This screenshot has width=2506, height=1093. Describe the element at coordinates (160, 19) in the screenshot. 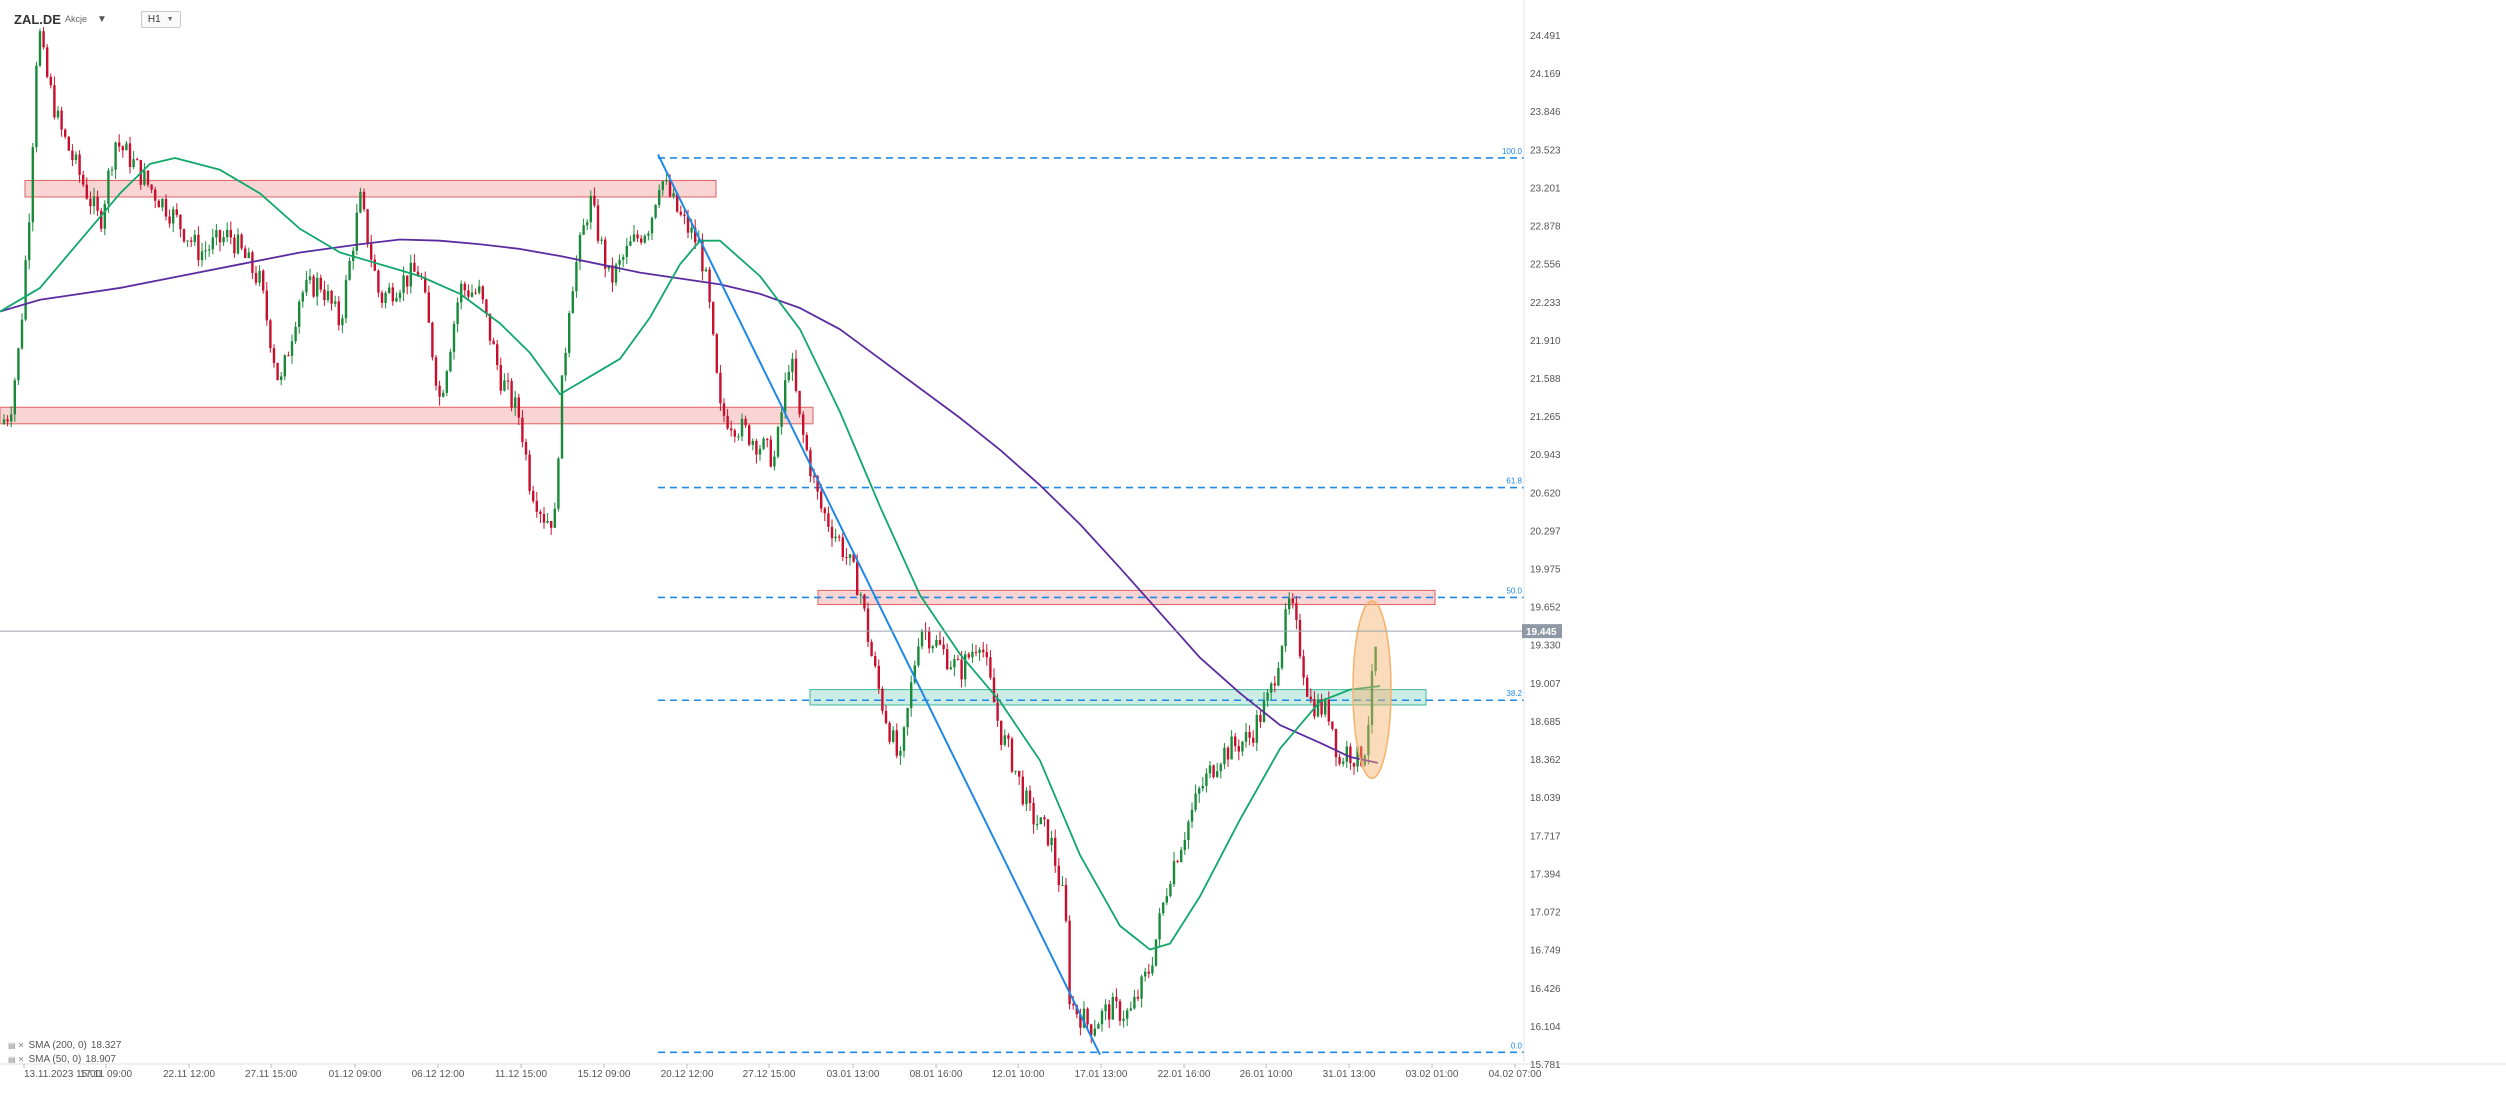

I see `timeframe-select: H1 ▼` at that location.